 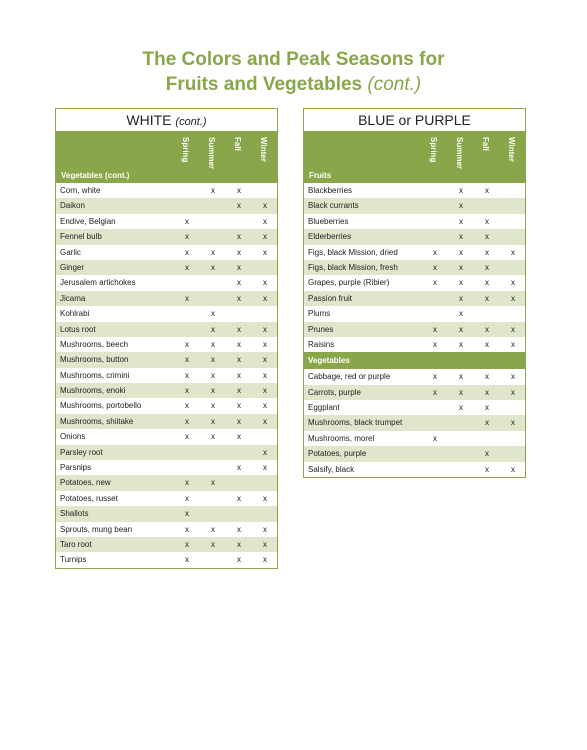 I want to click on blue-section-label: Fruits, so click(x=320, y=175).